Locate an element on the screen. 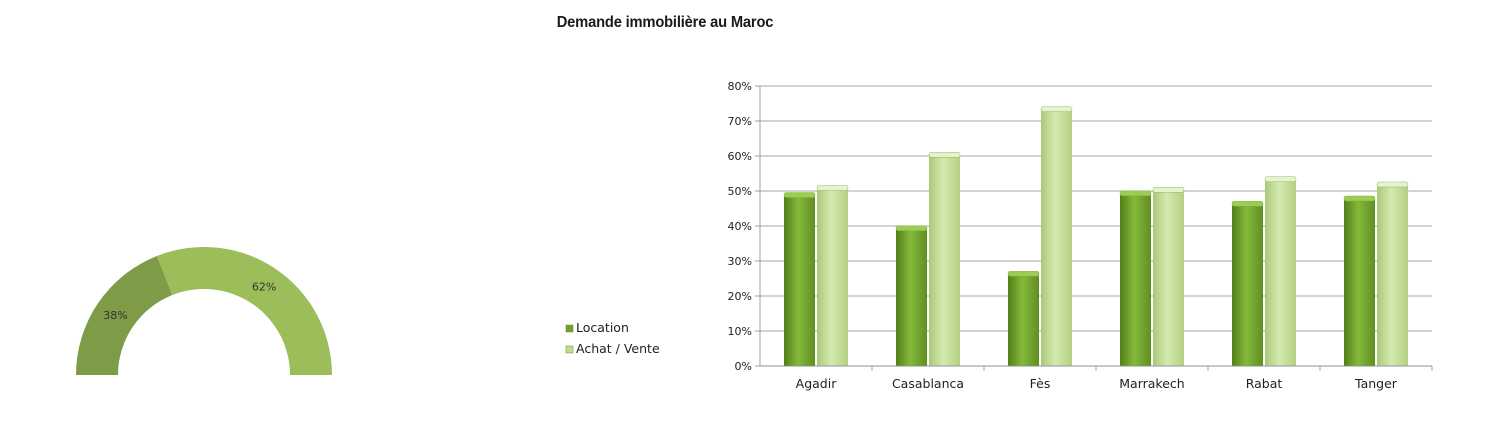 The width and height of the screenshot is (1500, 430). half-donut-chart: 38% 62% is located at coordinates (204, 311).